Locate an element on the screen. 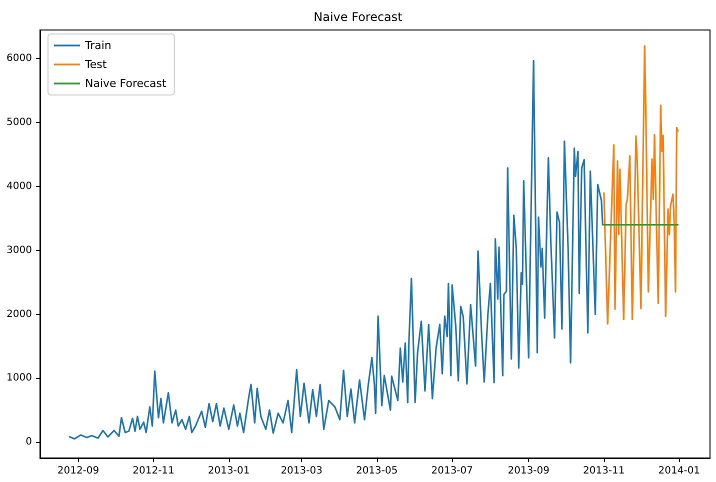  y-tick-label: 0 is located at coordinates (29, 442).